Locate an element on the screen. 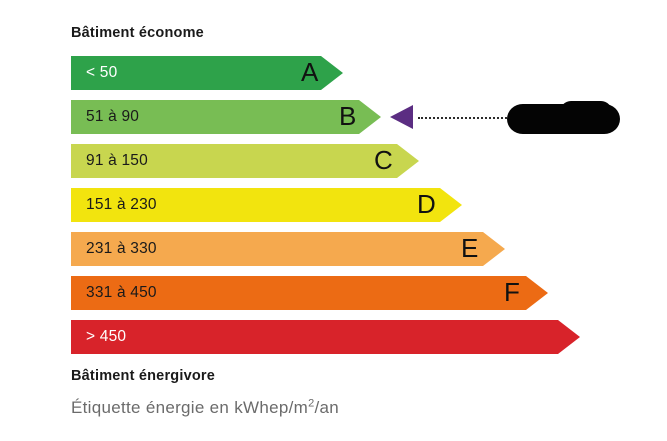 Image resolution: width=667 pixels, height=441 pixels. unit-caption-exponent: 2 is located at coordinates (311, 403).